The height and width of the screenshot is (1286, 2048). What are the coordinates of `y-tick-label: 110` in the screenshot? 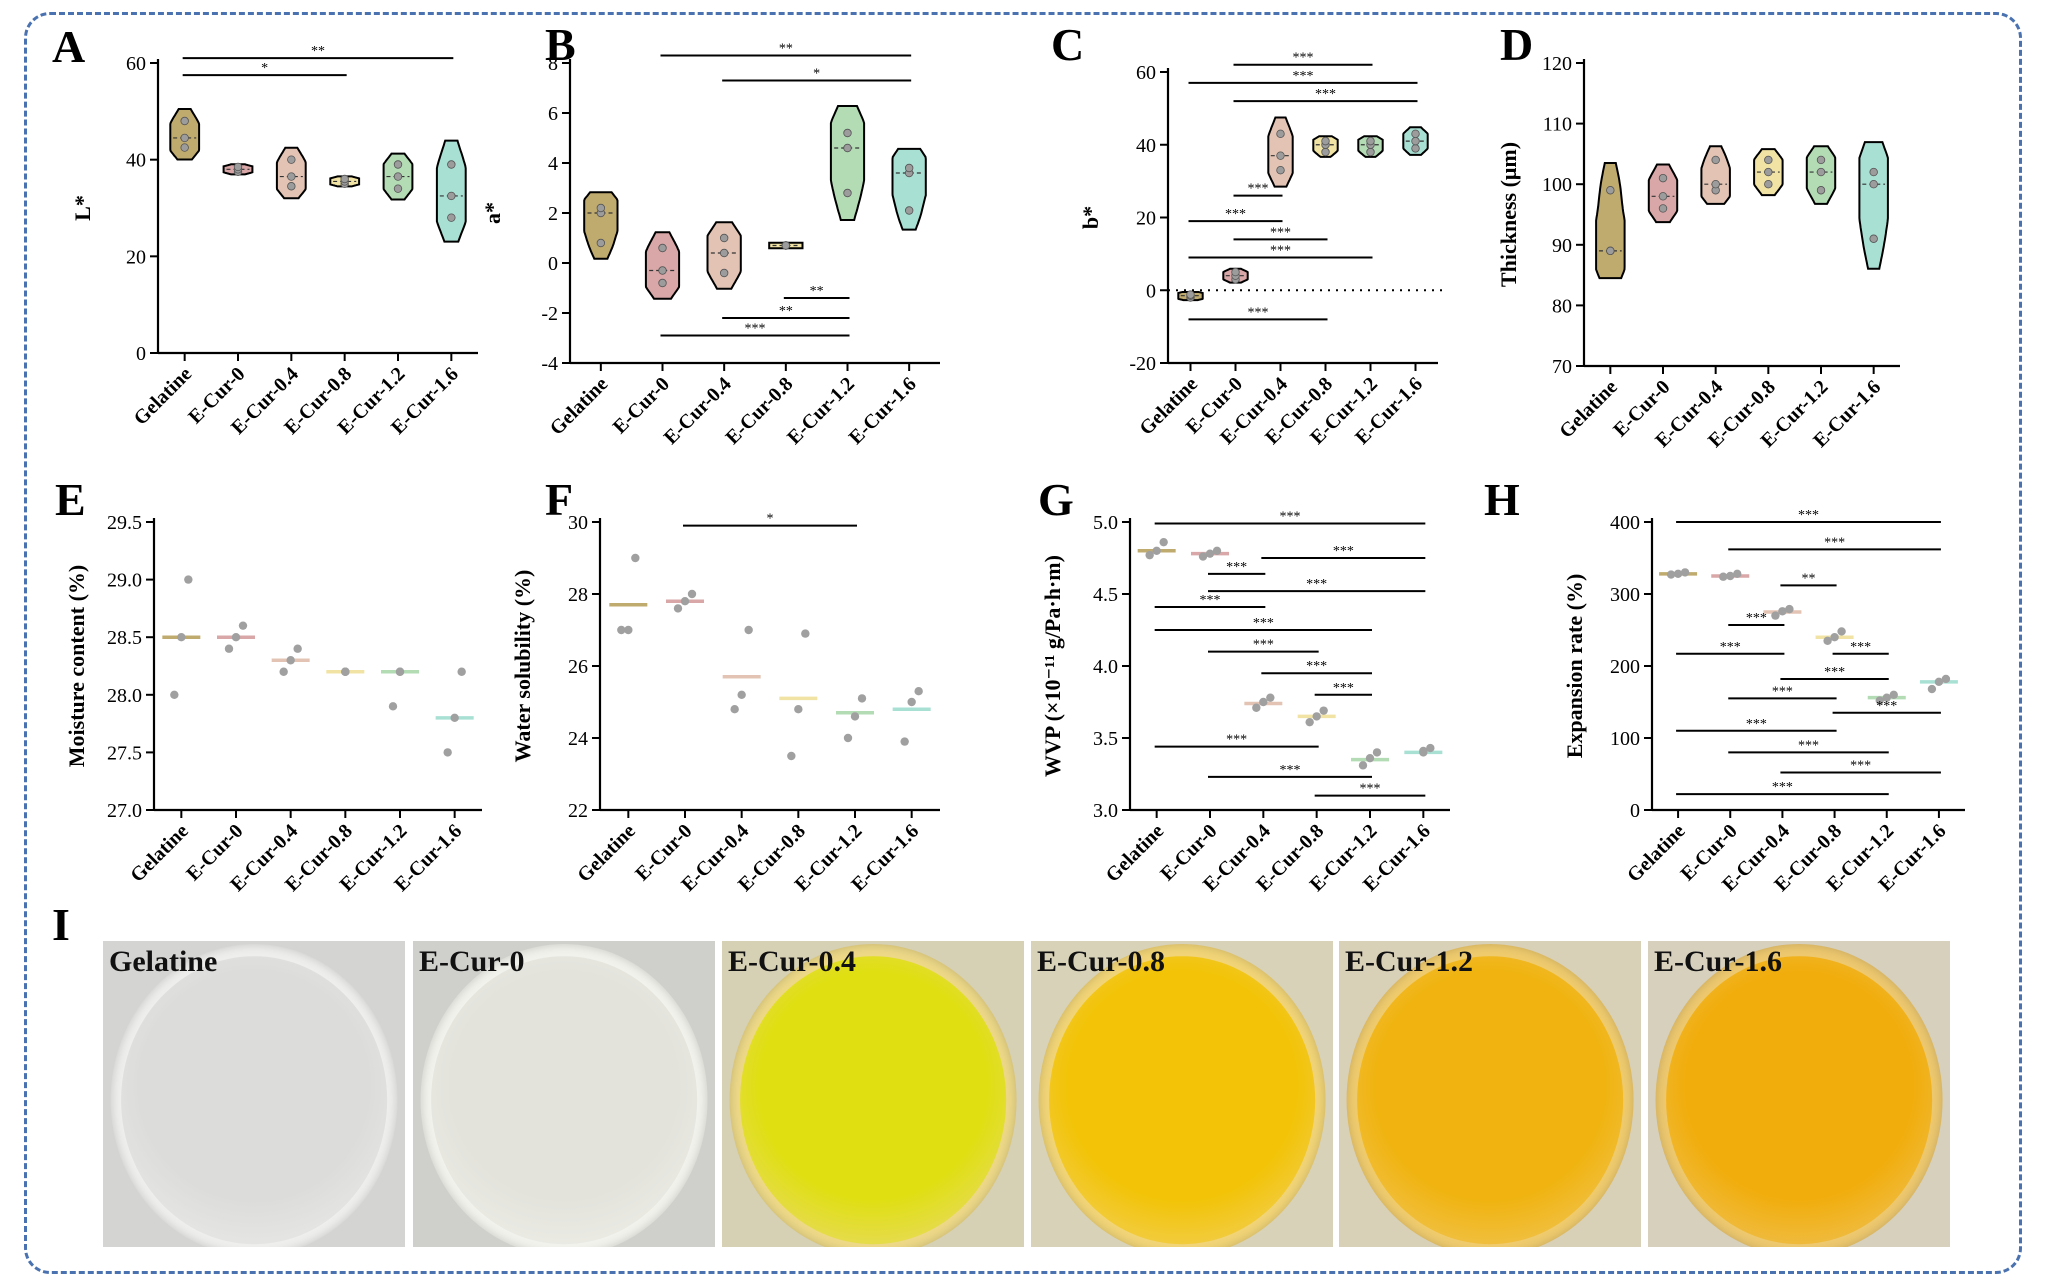 It's located at (1557, 125).